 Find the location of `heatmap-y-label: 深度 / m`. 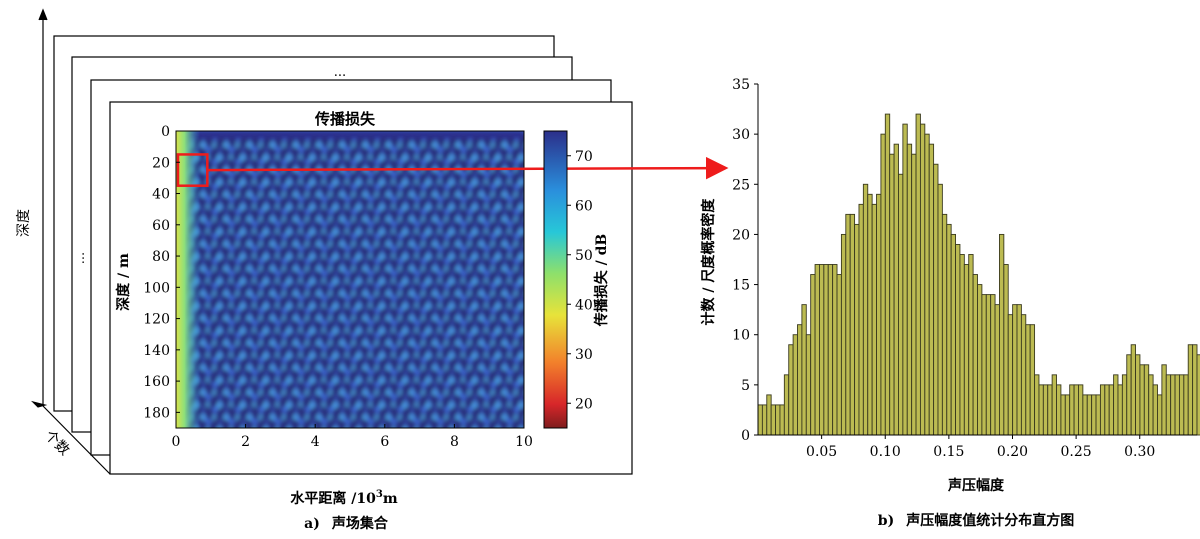

heatmap-y-label: 深度 / m is located at coordinates (123, 282).